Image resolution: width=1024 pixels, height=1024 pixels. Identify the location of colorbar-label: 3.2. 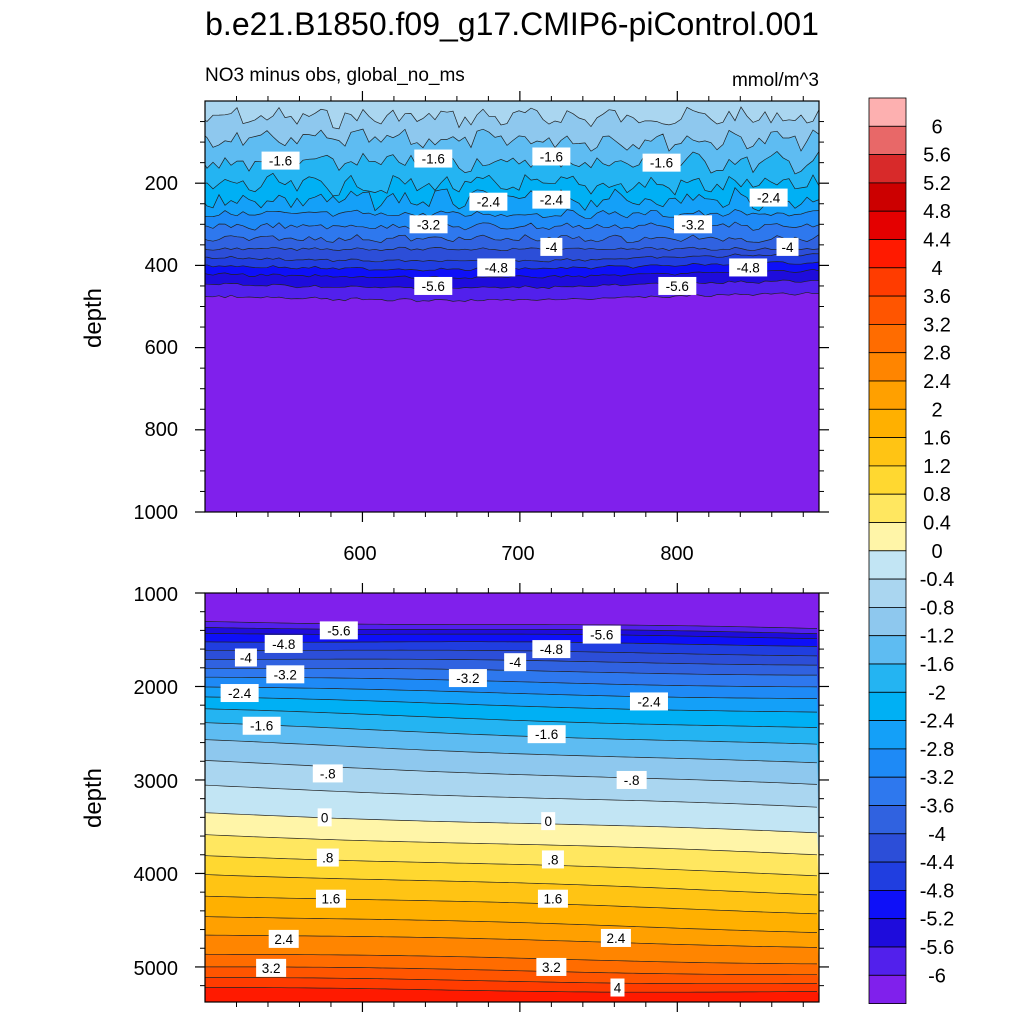
(937, 325).